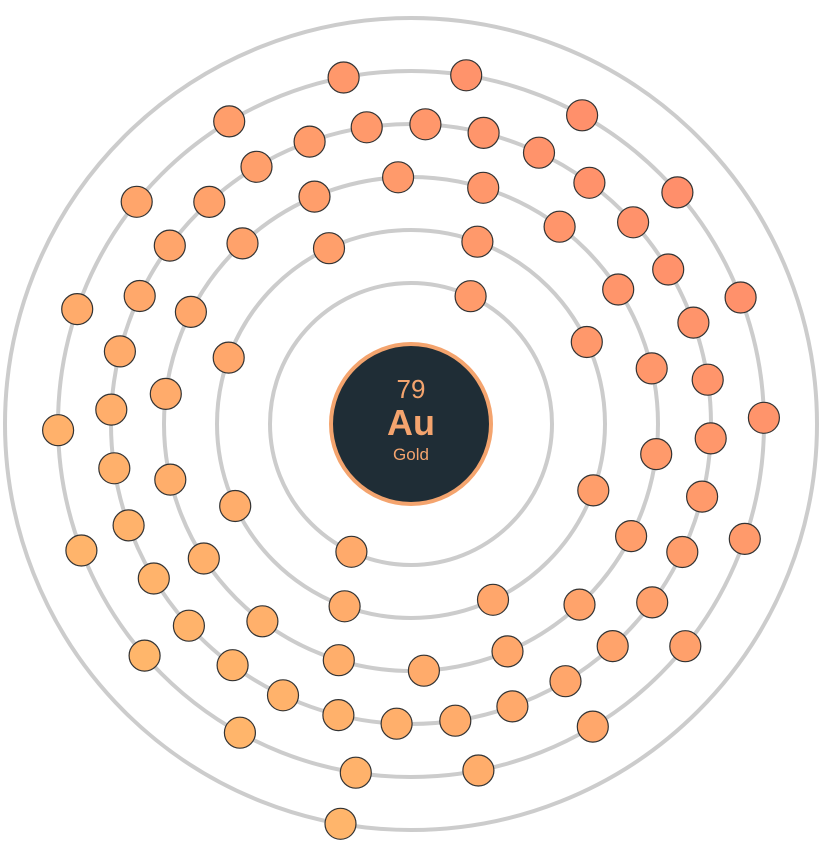 Image resolution: width=825 pixels, height=849 pixels. I want to click on atomic-number: 79, so click(411, 389).